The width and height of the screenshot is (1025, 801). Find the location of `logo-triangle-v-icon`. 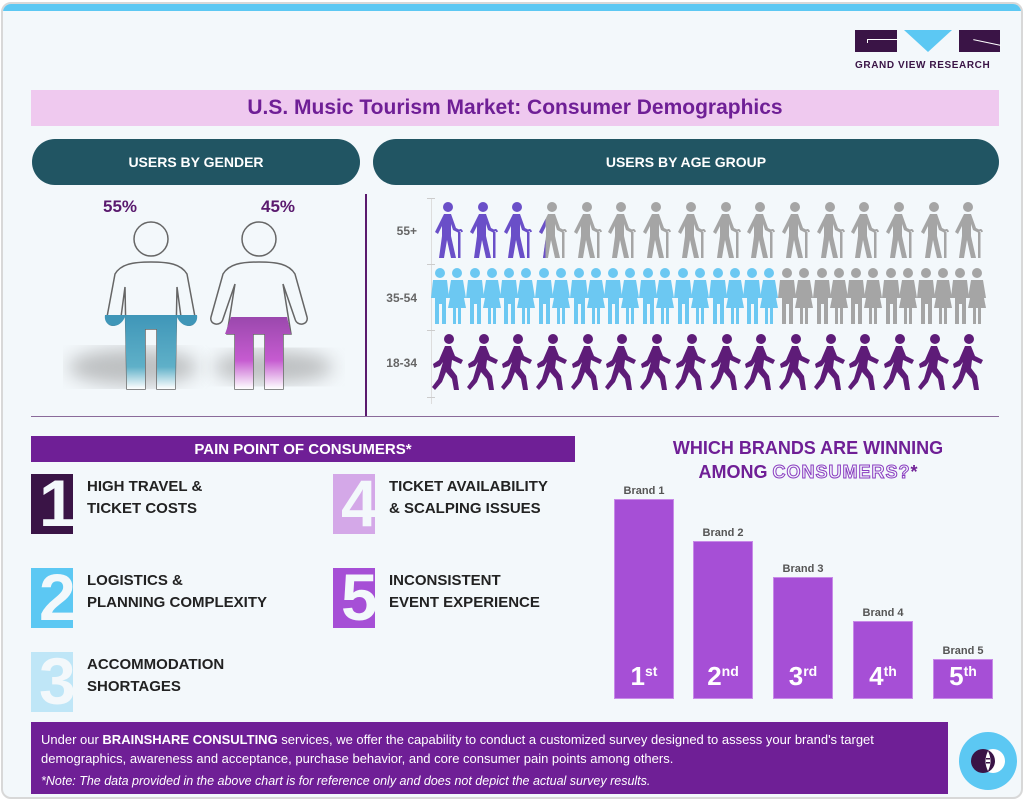

logo-triangle-v-icon is located at coordinates (927, 41).